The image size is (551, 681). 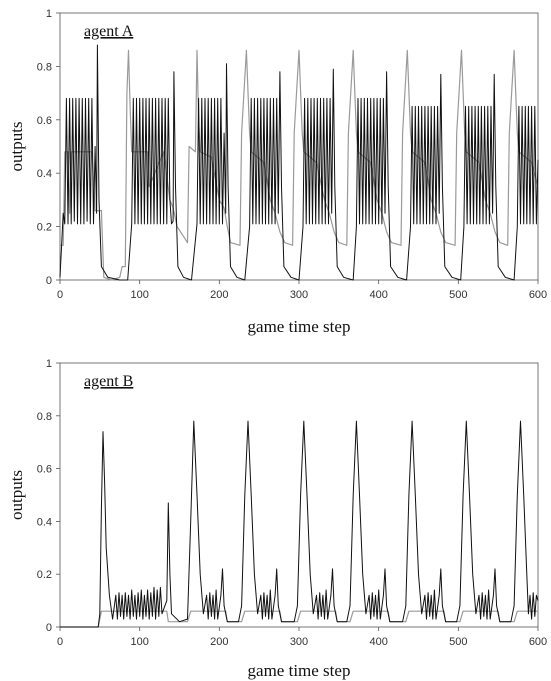 I want to click on panel-label: agent B, so click(x=108, y=381).